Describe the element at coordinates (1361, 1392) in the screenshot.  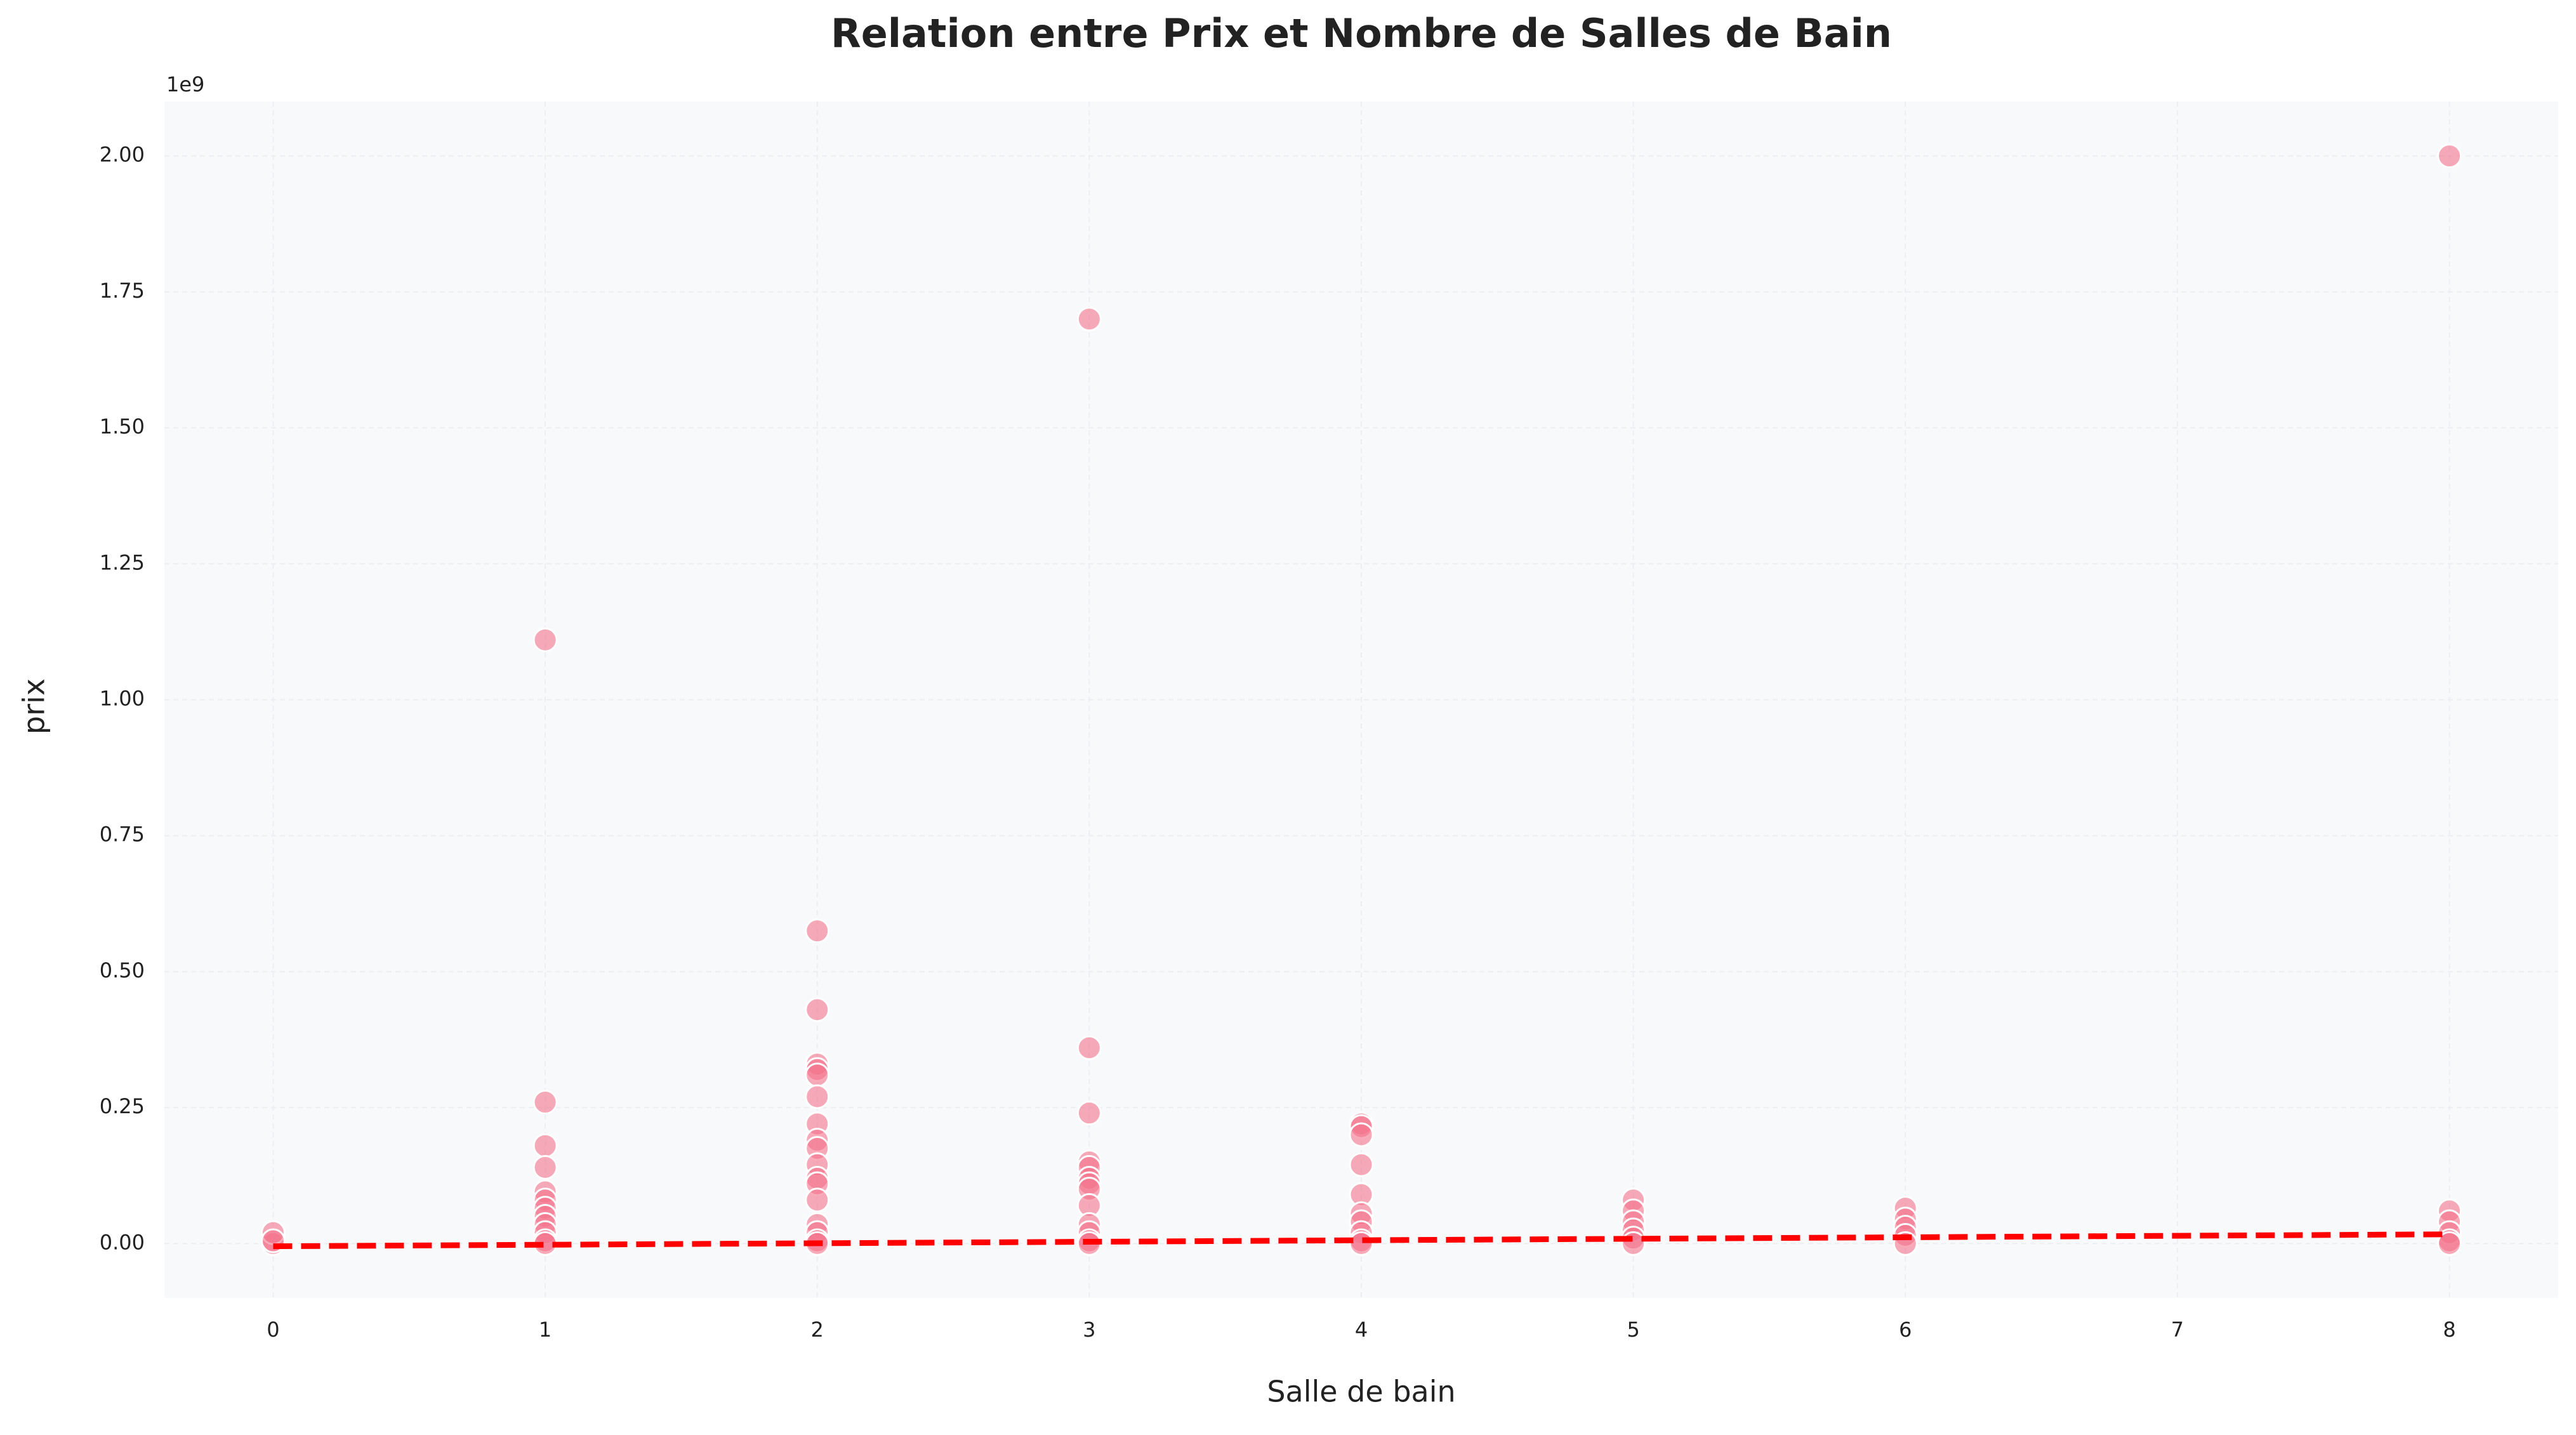
I see `x-axis-label: Salle de bain` at that location.